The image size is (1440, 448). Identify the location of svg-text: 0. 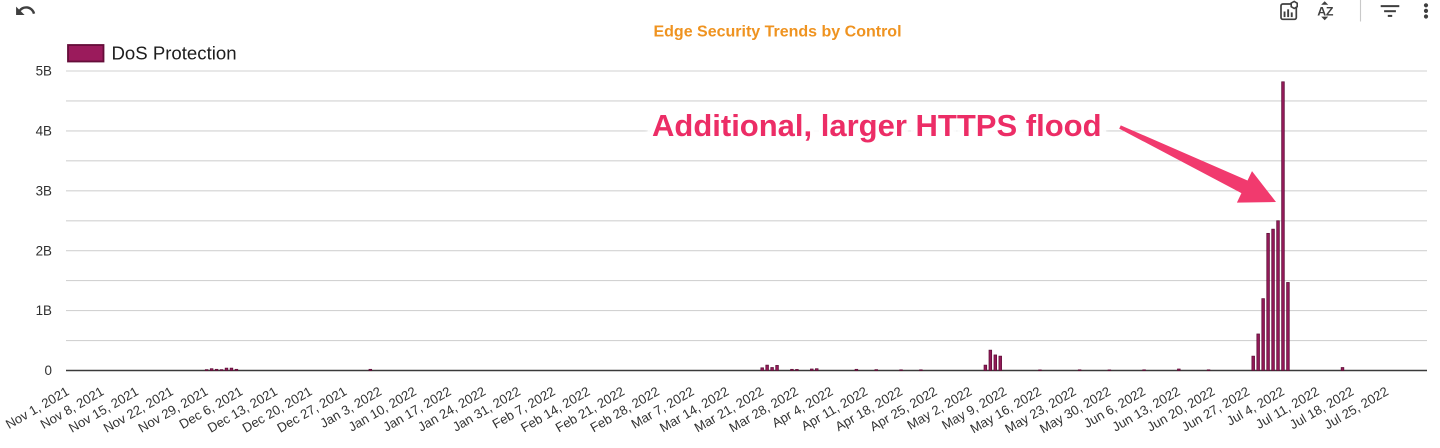
(48, 370).